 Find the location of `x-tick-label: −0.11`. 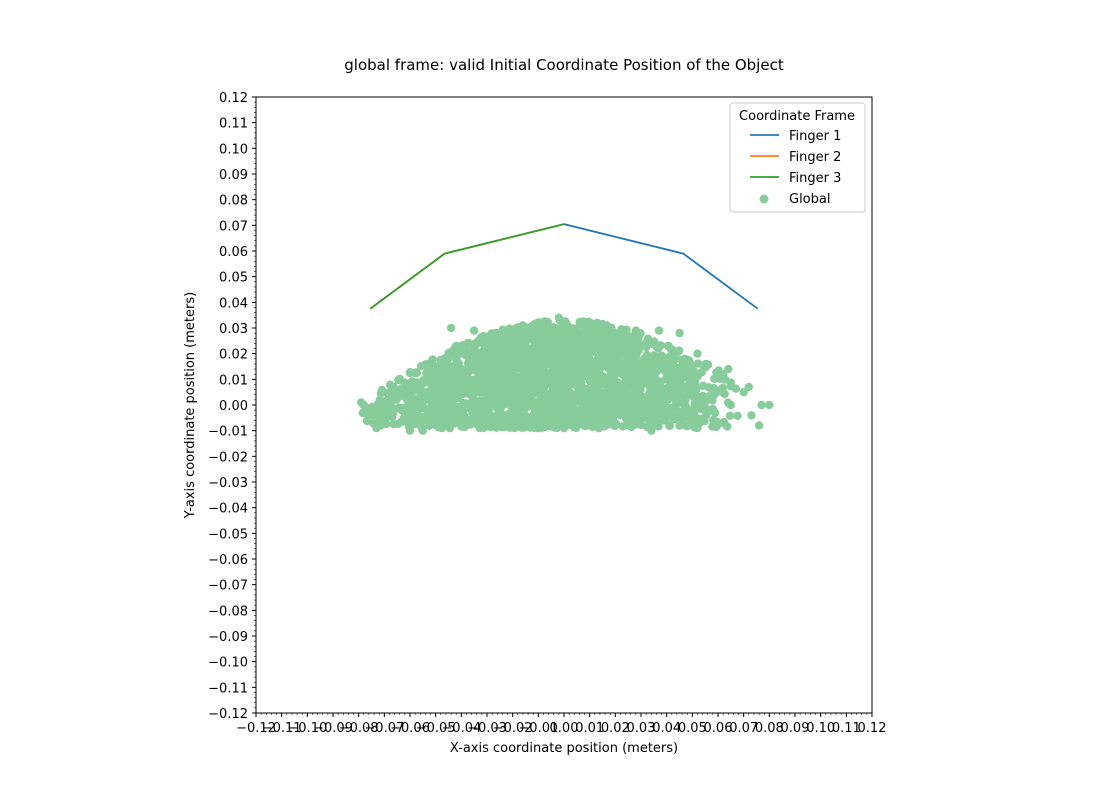

x-tick-label: −0.11 is located at coordinates (282, 728).